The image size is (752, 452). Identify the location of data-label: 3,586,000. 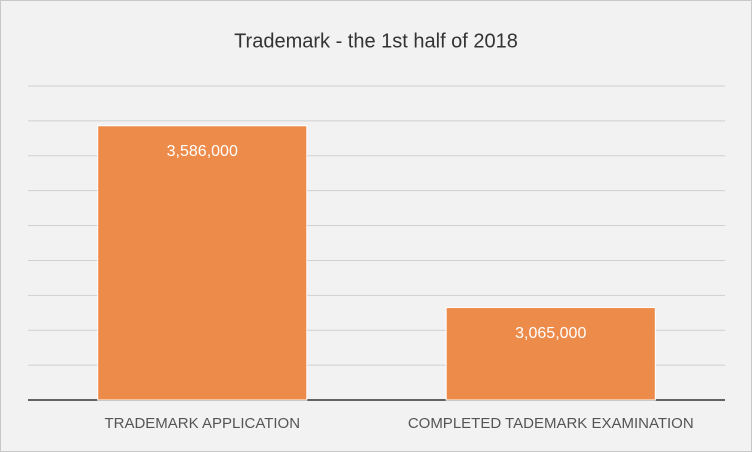
(202, 151).